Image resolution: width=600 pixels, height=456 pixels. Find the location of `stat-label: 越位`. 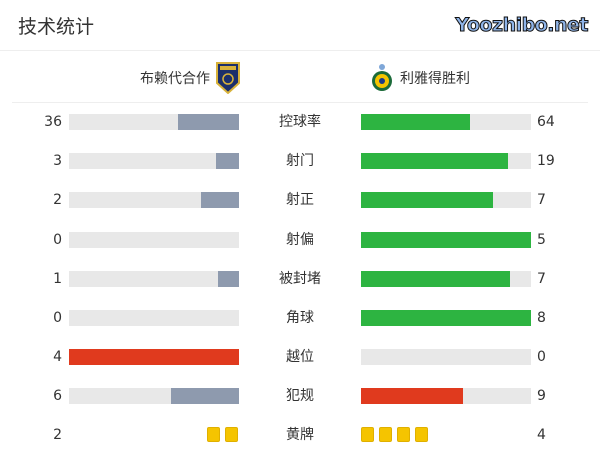

stat-label: 越位 is located at coordinates (300, 357).